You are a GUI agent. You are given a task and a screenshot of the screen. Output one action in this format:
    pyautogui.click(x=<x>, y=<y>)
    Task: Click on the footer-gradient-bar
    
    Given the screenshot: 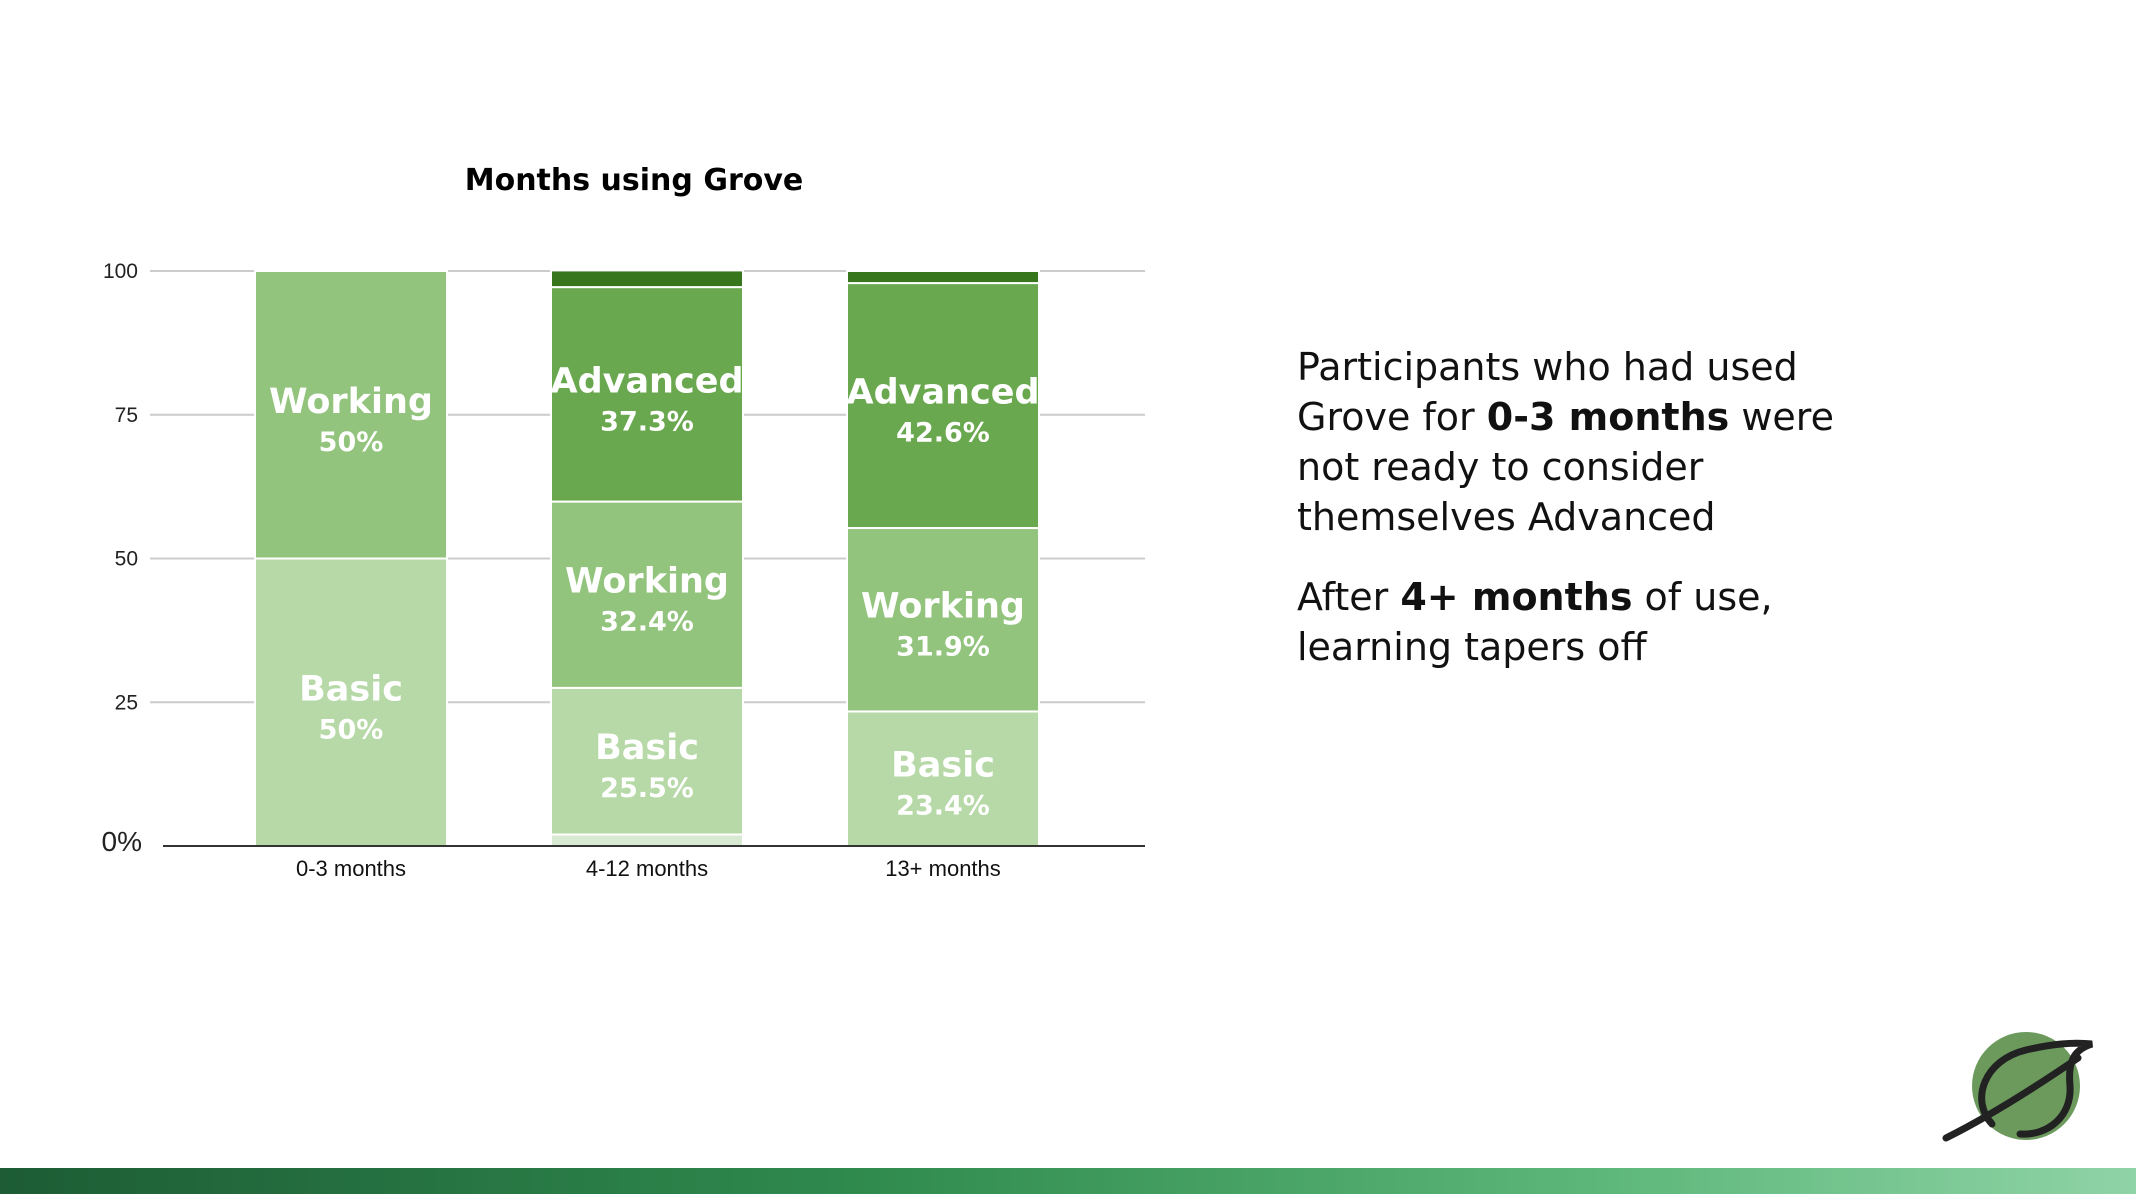 What is the action you would take?
    pyautogui.click(x=1068, y=1181)
    